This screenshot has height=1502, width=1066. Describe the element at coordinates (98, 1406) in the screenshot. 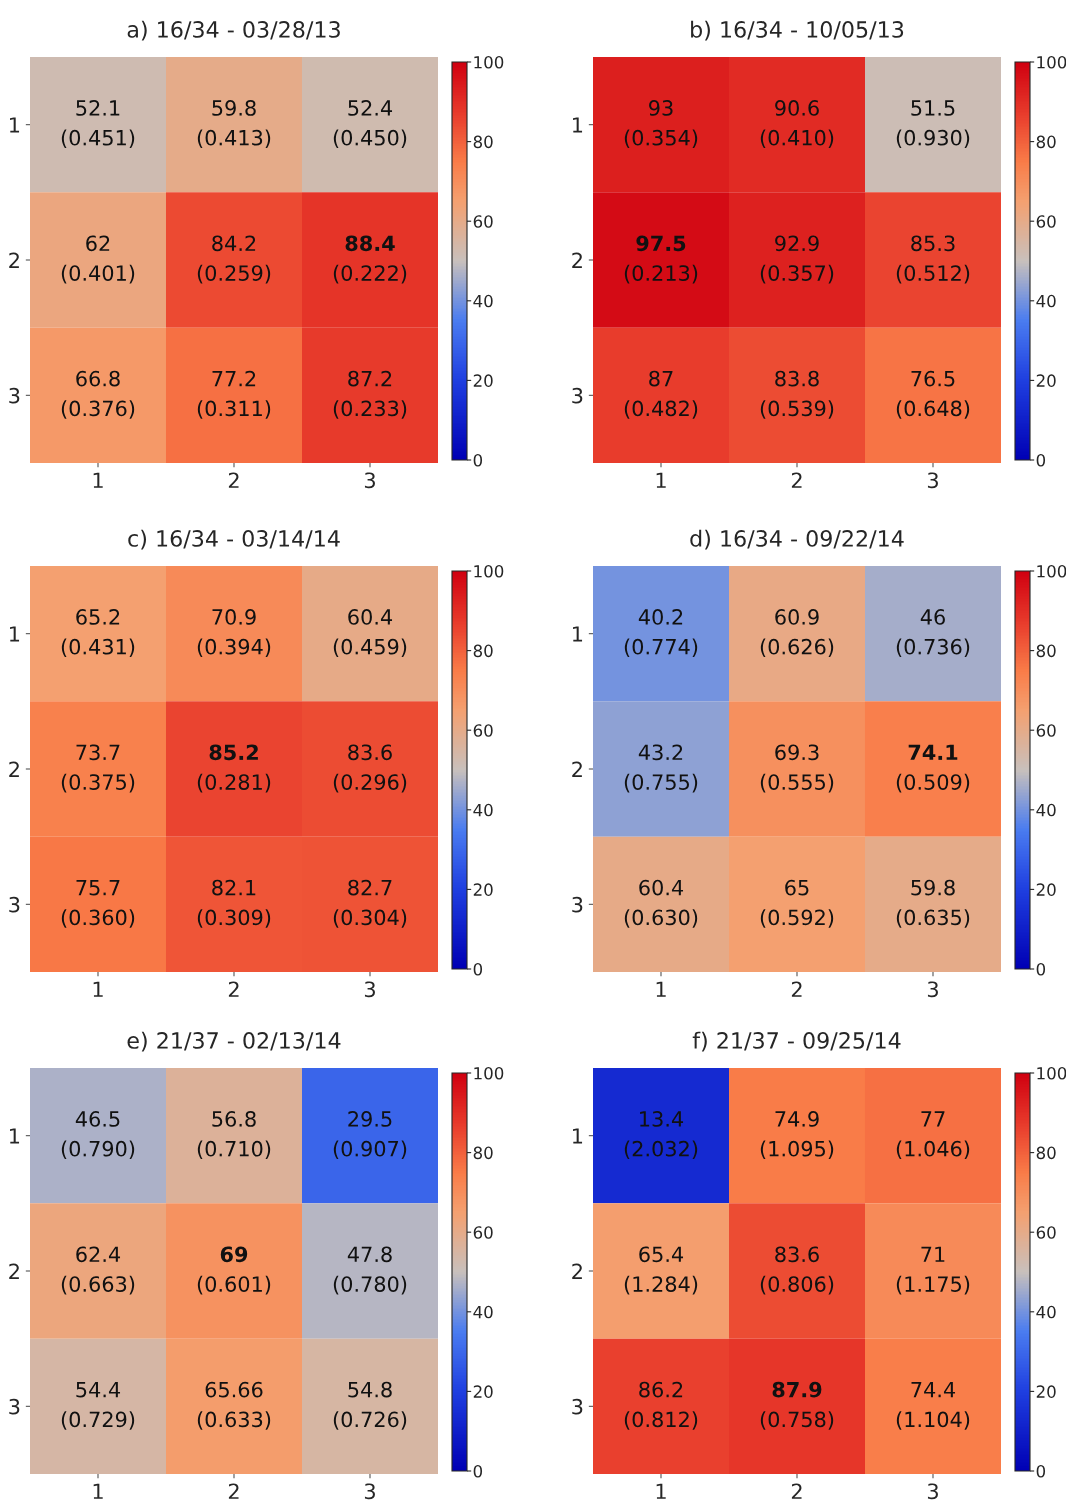

I see `data-label: 54.4 (0.729)` at that location.